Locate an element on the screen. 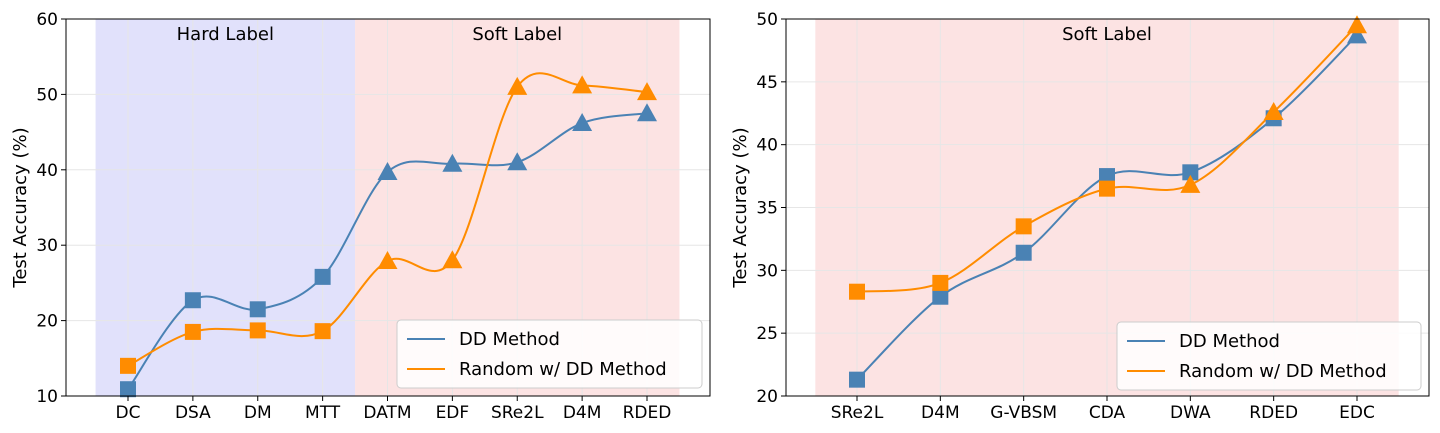 The height and width of the screenshot is (433, 1440). x-tick-label: DATM is located at coordinates (387, 413).